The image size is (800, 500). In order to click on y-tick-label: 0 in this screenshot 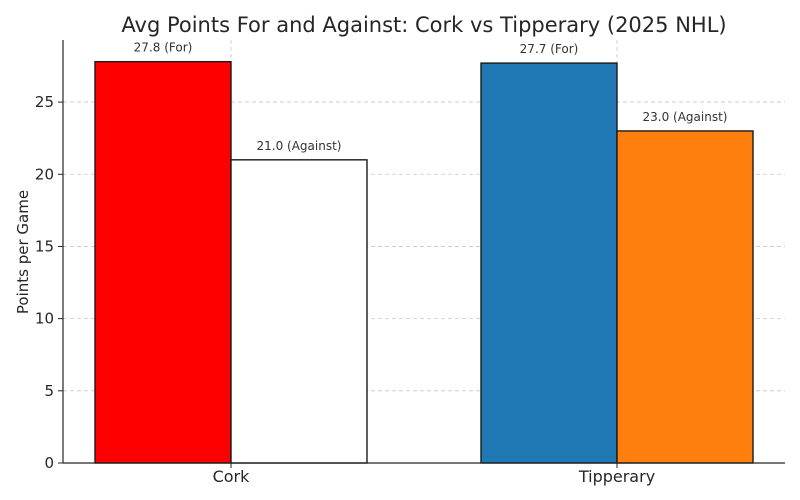, I will do `click(49, 463)`.